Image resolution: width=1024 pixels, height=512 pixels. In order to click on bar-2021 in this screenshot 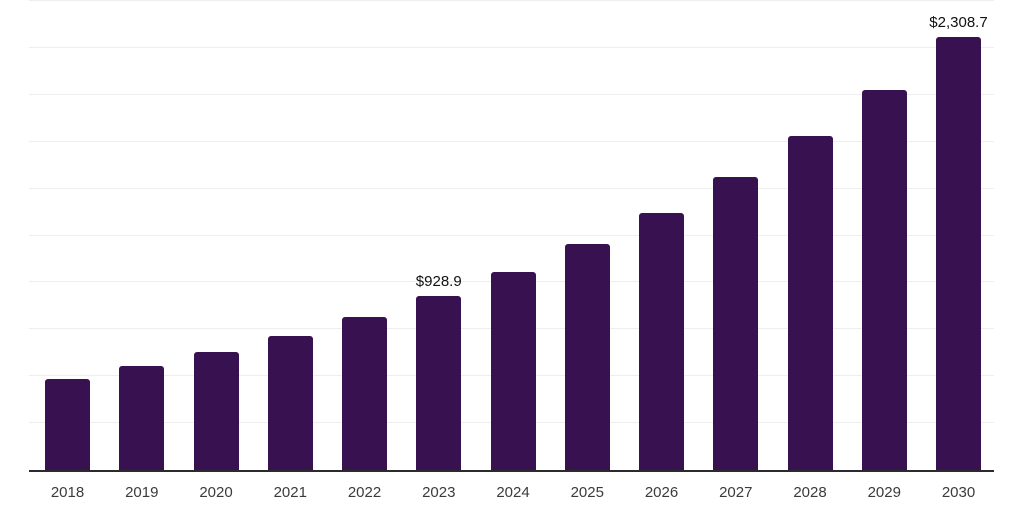, I will do `click(290, 402)`.